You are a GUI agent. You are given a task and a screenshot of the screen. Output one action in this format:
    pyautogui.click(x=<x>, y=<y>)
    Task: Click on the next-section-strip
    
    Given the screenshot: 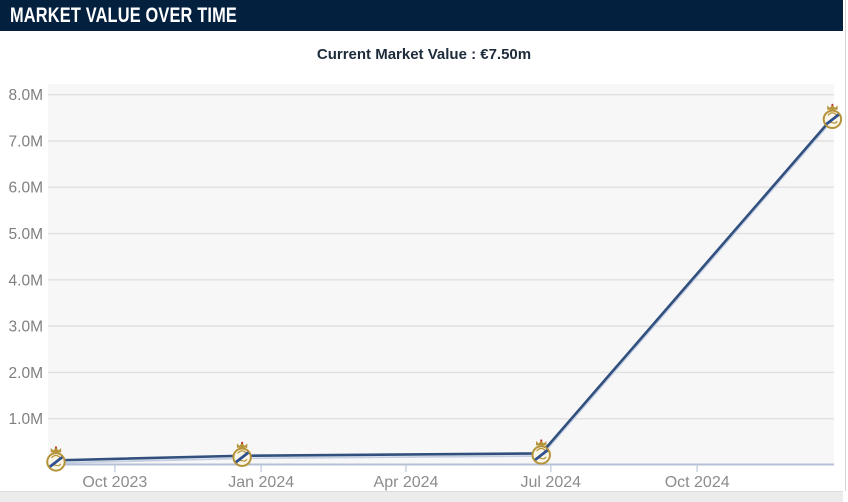 What is the action you would take?
    pyautogui.click(x=421, y=496)
    